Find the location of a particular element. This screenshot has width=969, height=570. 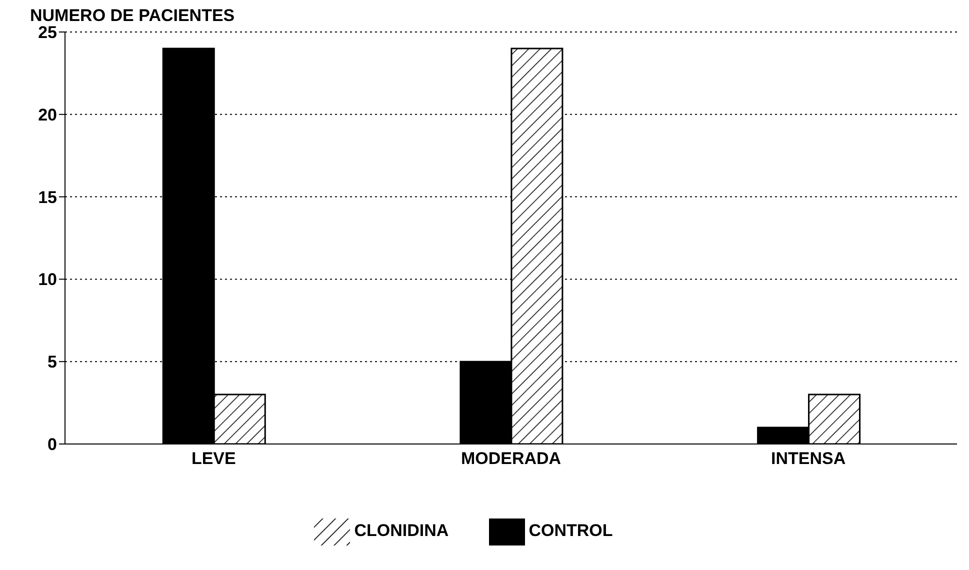

y-tick-label: 15 is located at coordinates (47, 197).